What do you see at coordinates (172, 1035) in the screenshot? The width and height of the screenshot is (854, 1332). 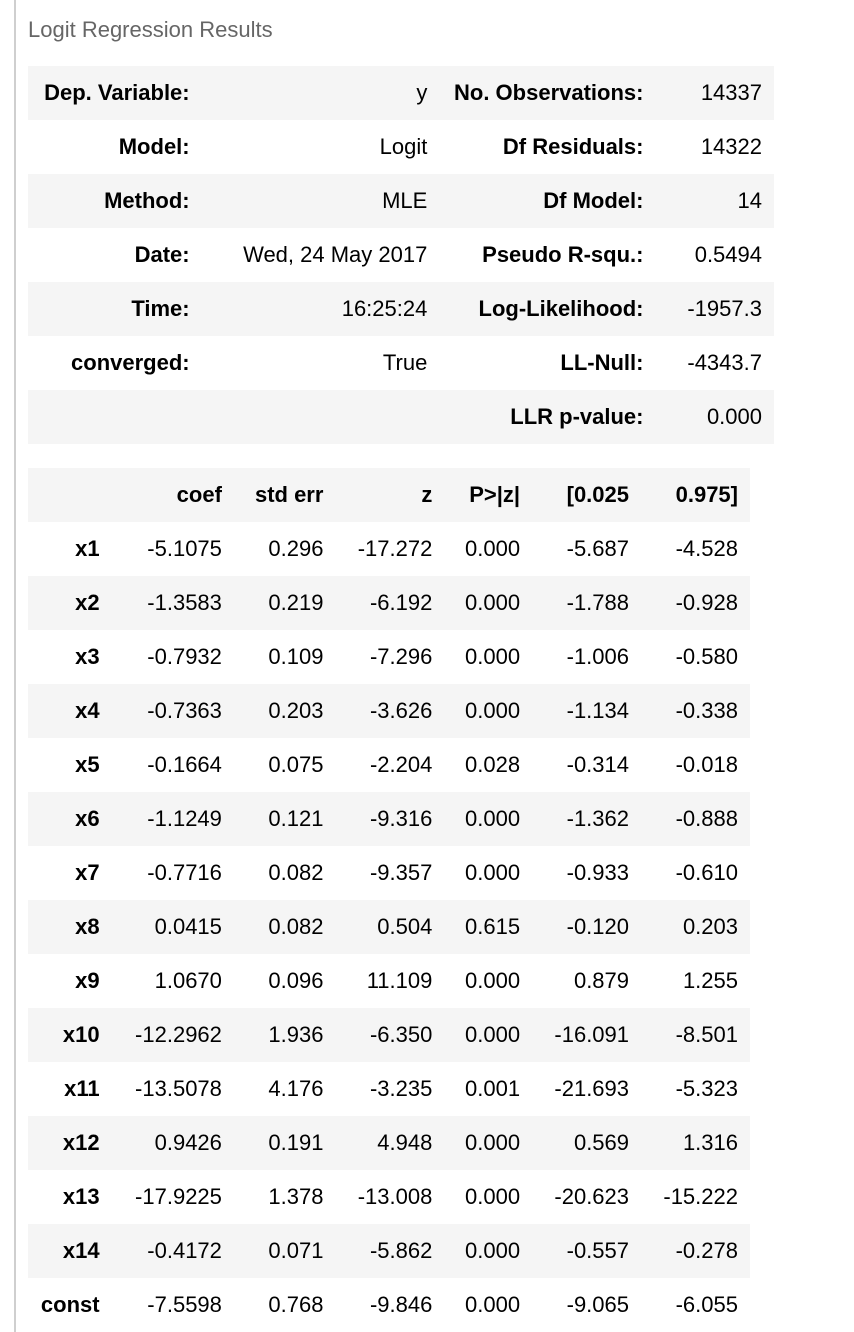 I see `cell-value: -12.2962` at bounding box center [172, 1035].